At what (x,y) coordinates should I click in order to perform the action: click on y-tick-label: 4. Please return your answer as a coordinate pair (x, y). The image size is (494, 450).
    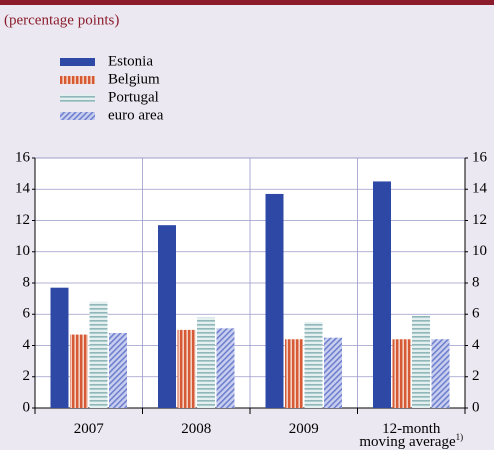
    Looking at the image, I should click on (27, 345).